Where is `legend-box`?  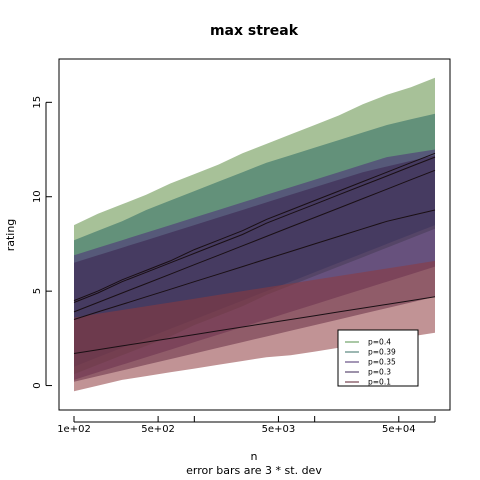
legend-box is located at coordinates (378, 358).